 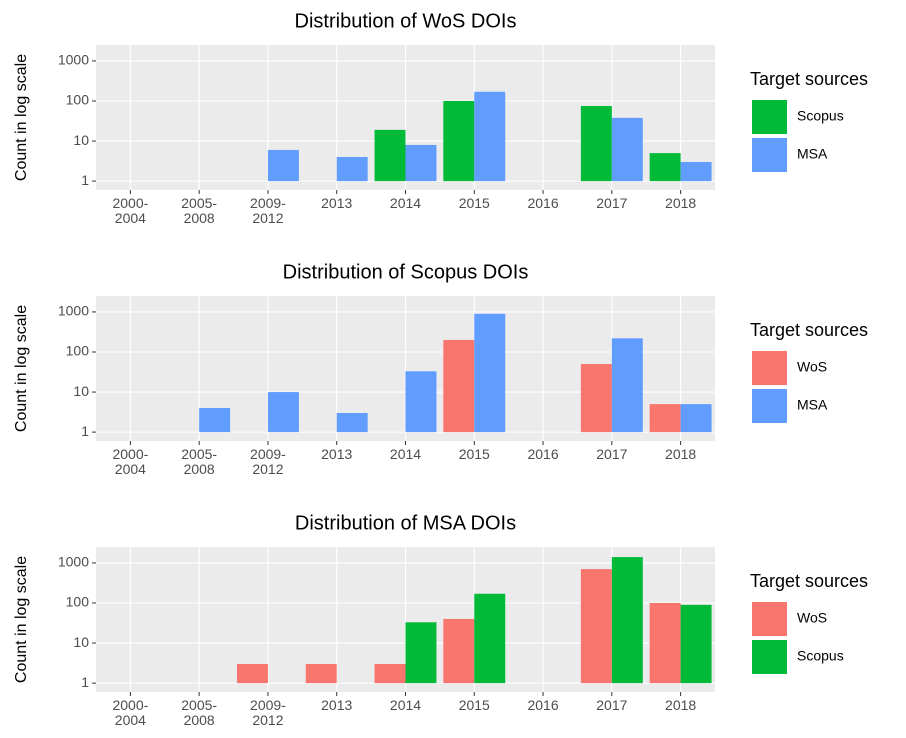 What do you see at coordinates (405, 523) in the screenshot?
I see `chart-title: Distribution of MSA DOIs` at bounding box center [405, 523].